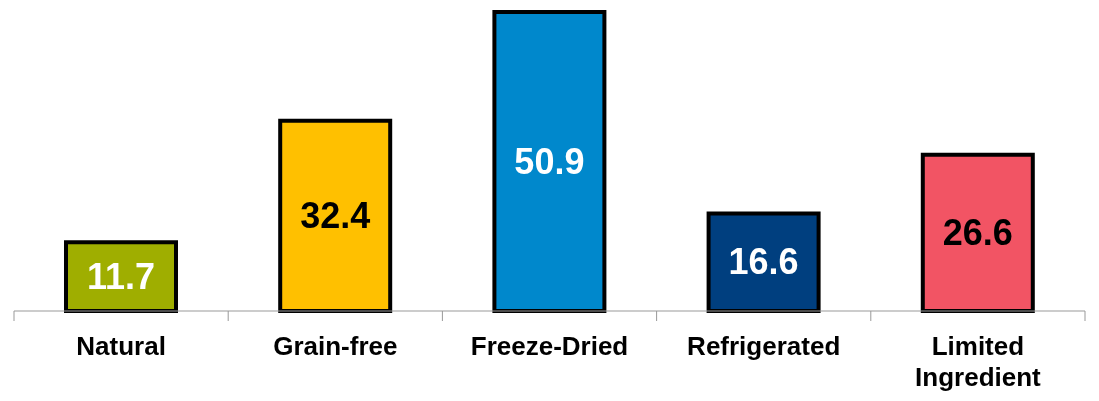 This screenshot has width=1099, height=401. Describe the element at coordinates (763, 262) in the screenshot. I see `data-label: 16.6` at that location.